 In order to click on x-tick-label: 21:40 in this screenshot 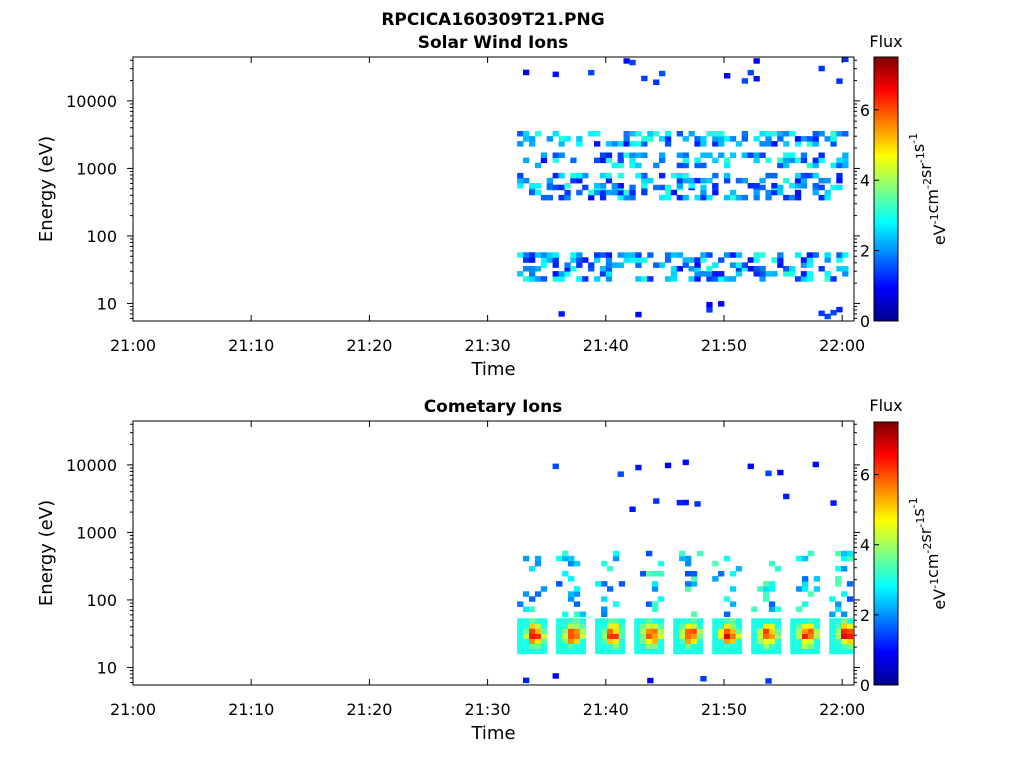, I will do `click(606, 345)`.